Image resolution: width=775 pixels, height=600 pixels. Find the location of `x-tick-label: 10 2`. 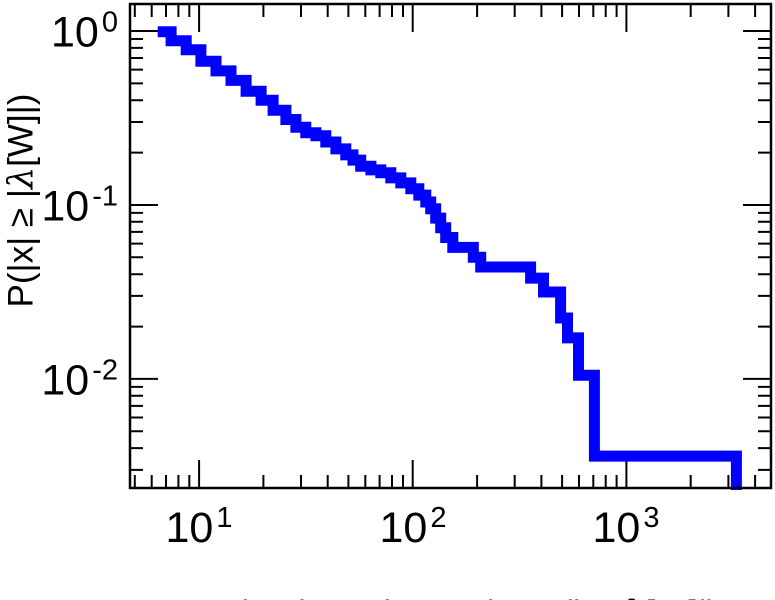

x-tick-label: 10 2 is located at coordinates (413, 528).